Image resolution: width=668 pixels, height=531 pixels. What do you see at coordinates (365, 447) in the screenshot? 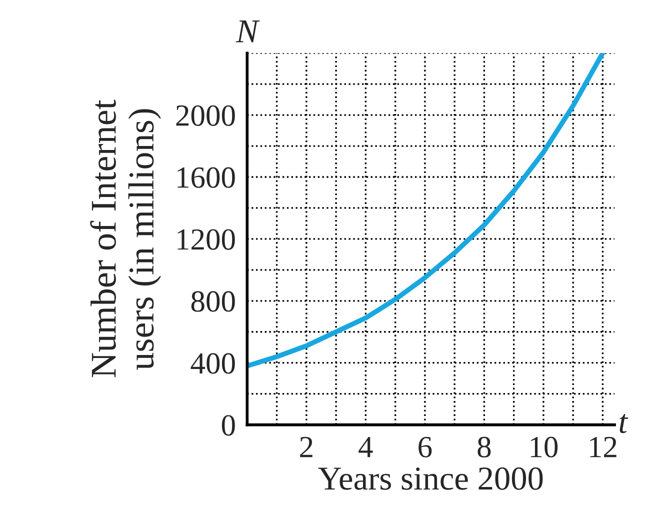
I see `x-tick-label: 4` at bounding box center [365, 447].